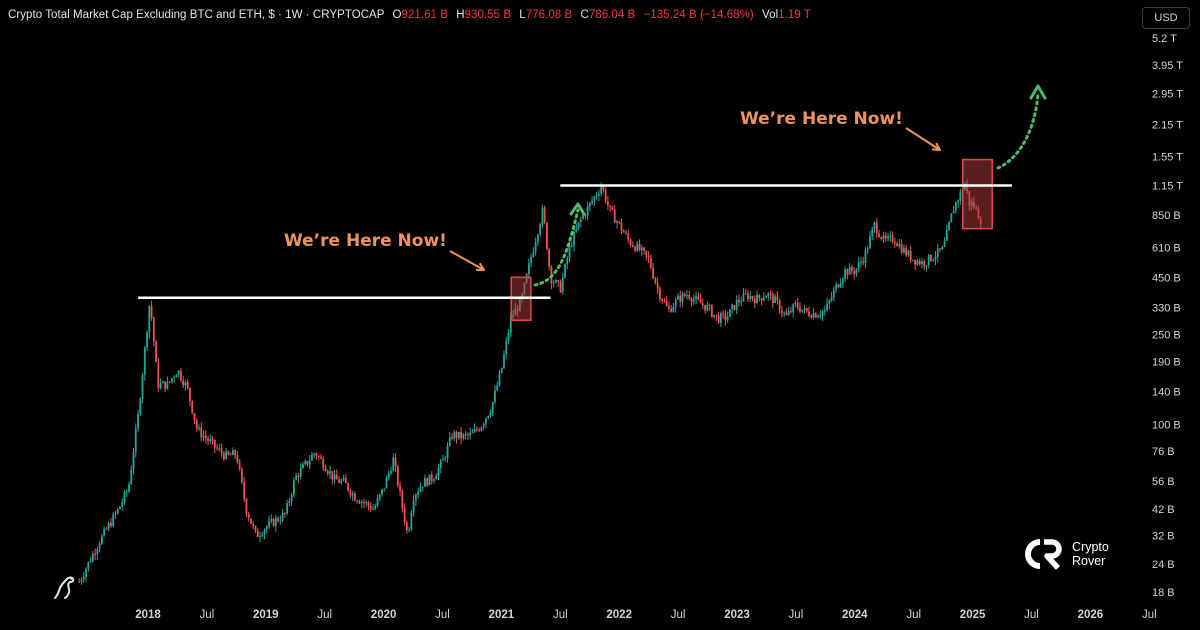 Image resolution: width=1200 pixels, height=630 pixels. What do you see at coordinates (1167, 66) in the screenshot?
I see `y-tick-label: 3.95 T` at bounding box center [1167, 66].